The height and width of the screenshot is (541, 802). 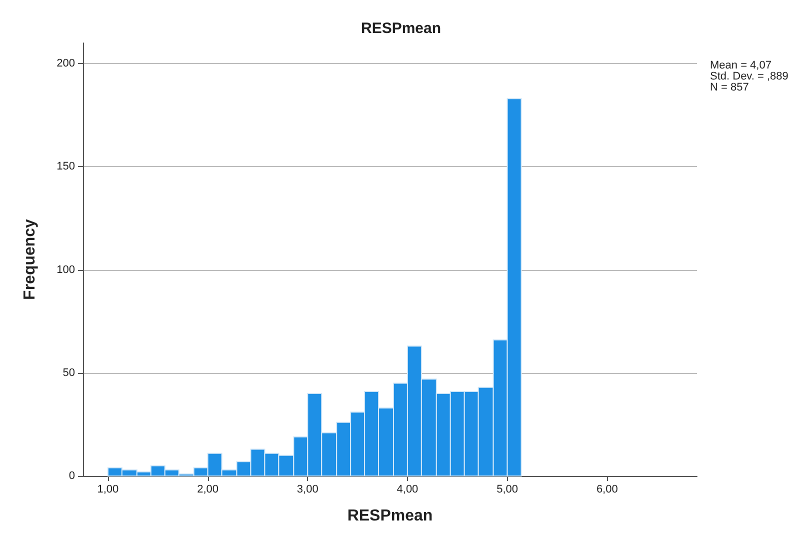 I want to click on x-tick-label: 4,00, so click(x=407, y=490).